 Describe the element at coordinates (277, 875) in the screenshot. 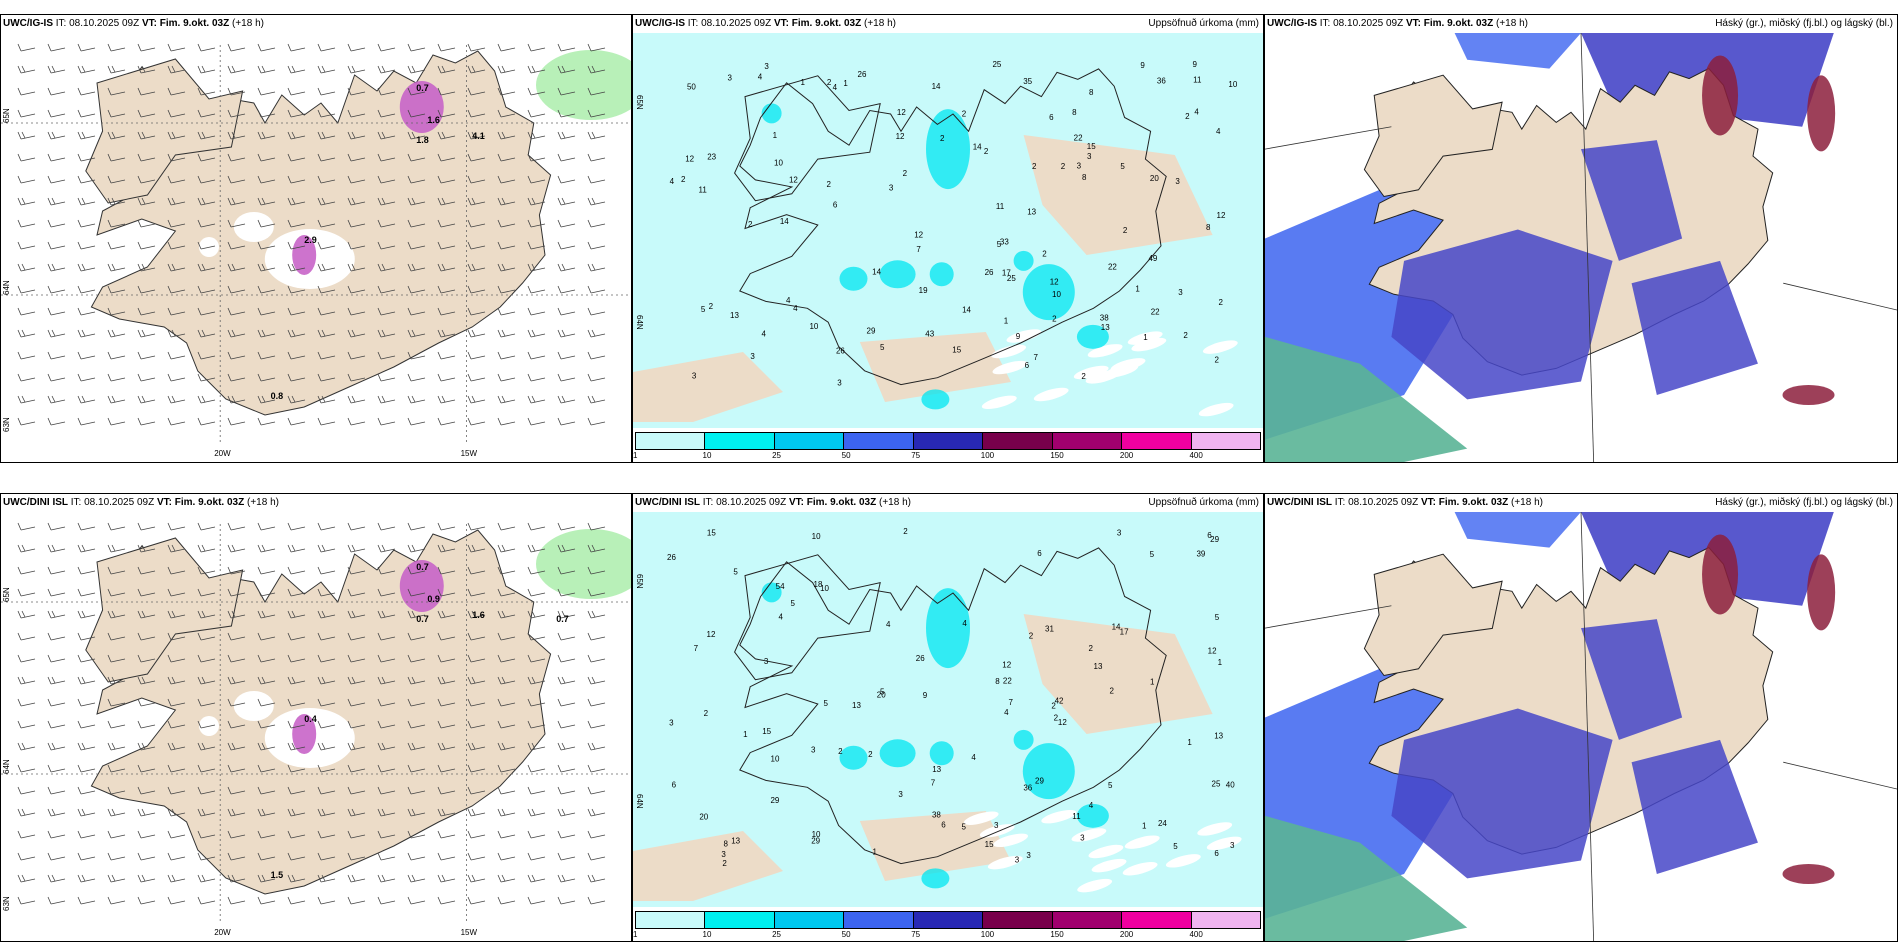

I see `field-value-label: 1.5` at that location.